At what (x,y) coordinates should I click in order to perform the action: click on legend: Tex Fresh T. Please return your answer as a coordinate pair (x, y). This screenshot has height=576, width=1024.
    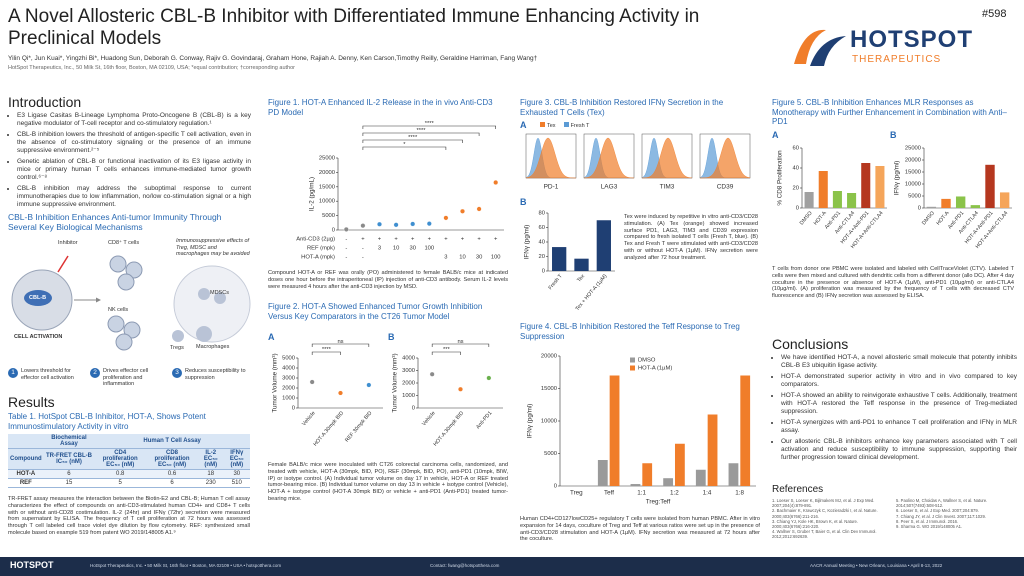
    Looking at the image, I should click on (564, 125).